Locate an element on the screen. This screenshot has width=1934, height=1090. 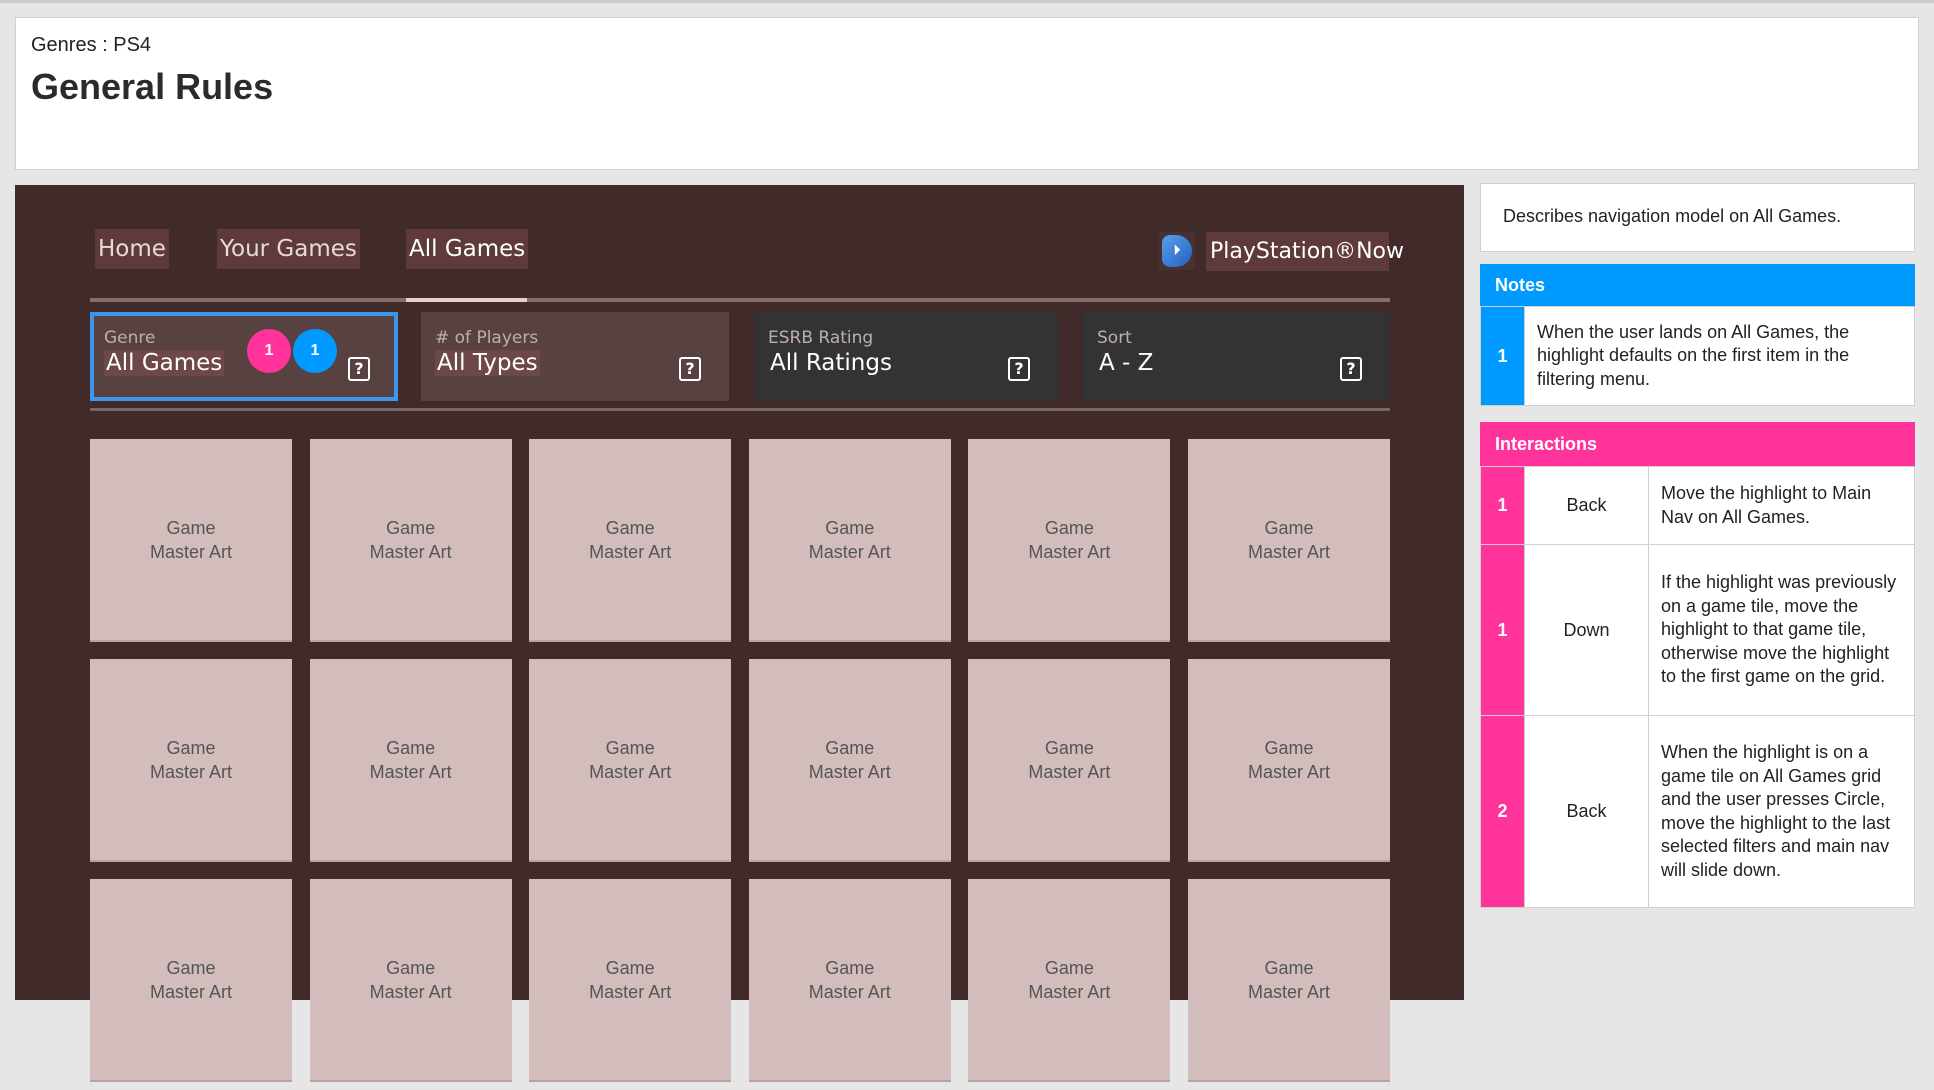
filter-value: All Ratings is located at coordinates (831, 363).